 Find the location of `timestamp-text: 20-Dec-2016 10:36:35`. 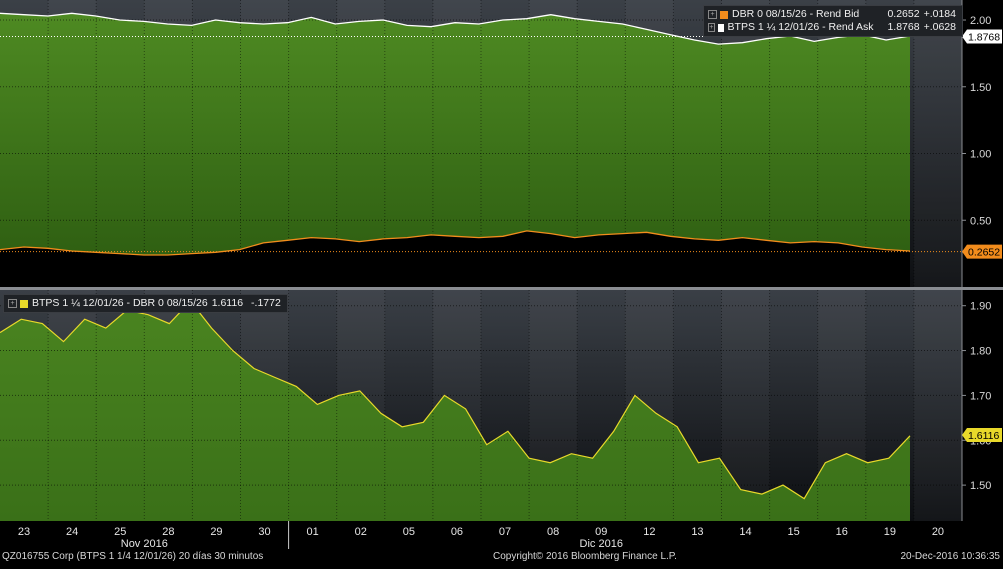

timestamp-text: 20-Dec-2016 10:36:35 is located at coordinates (950, 556).